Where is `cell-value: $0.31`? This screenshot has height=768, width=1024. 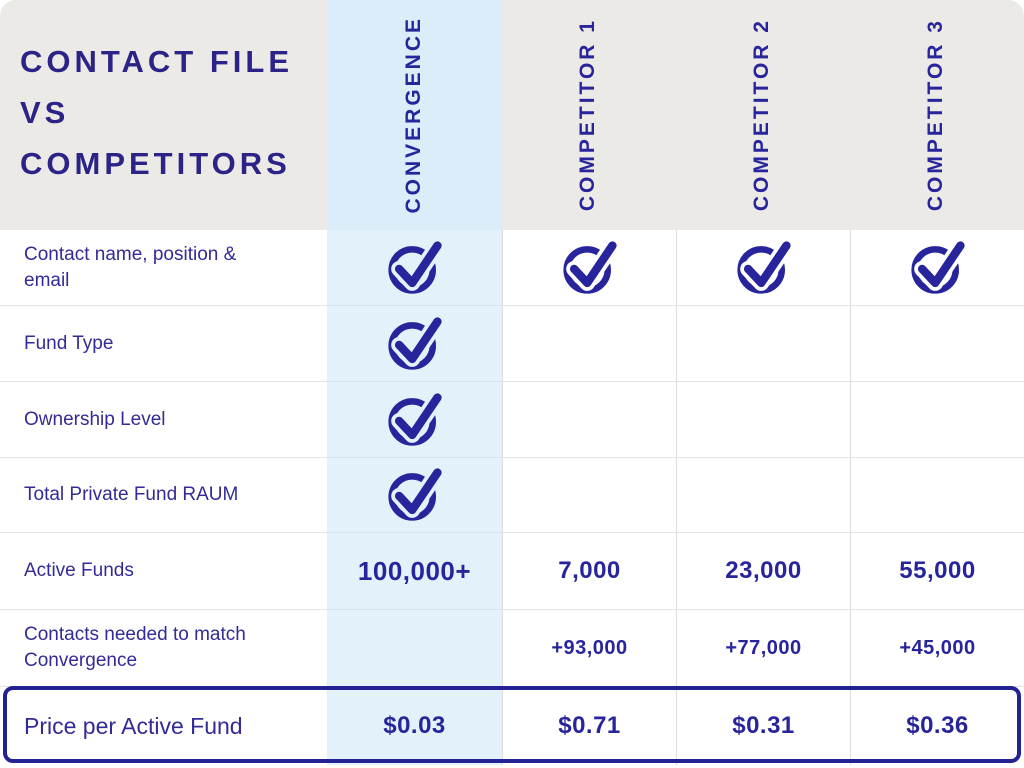 cell-value: $0.31 is located at coordinates (763, 725).